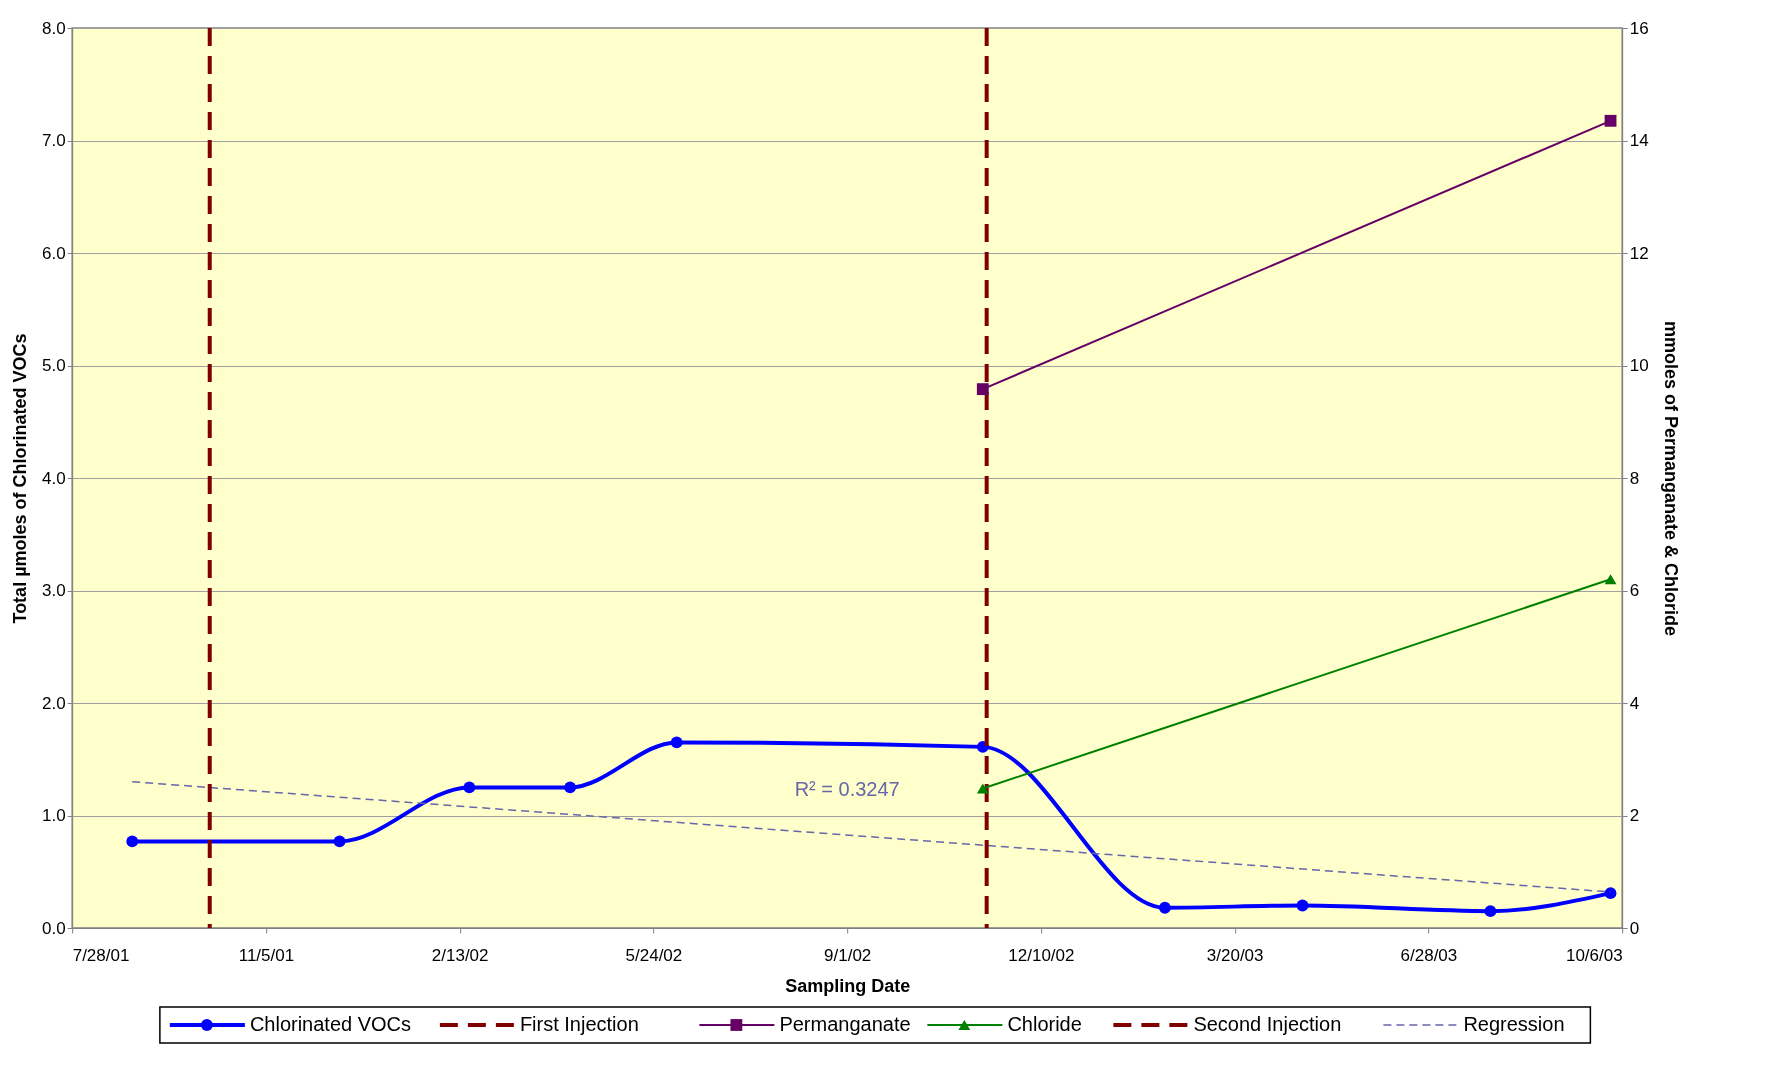  I want to click on x-axis-title: Sampling Date, so click(848, 985).